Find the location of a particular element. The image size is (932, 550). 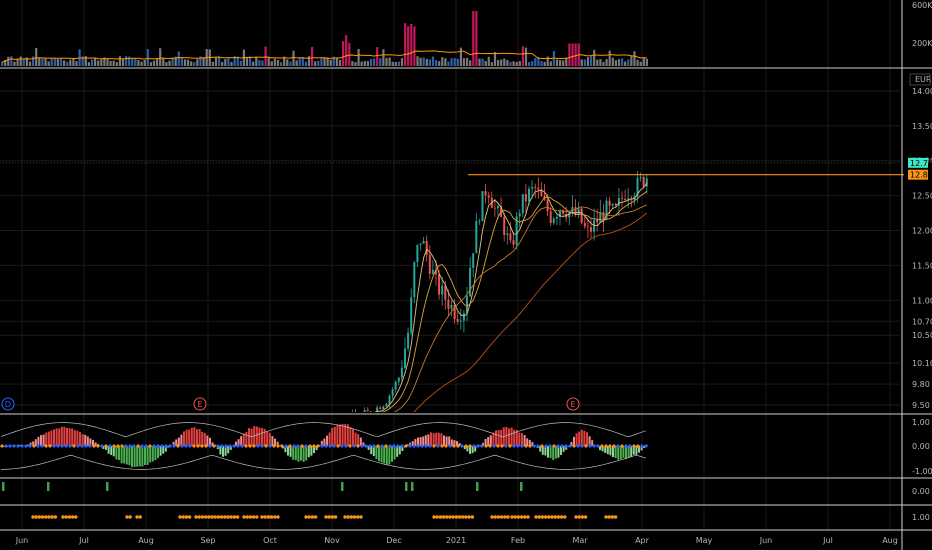

oscillator-pane is located at coordinates (324, 446).